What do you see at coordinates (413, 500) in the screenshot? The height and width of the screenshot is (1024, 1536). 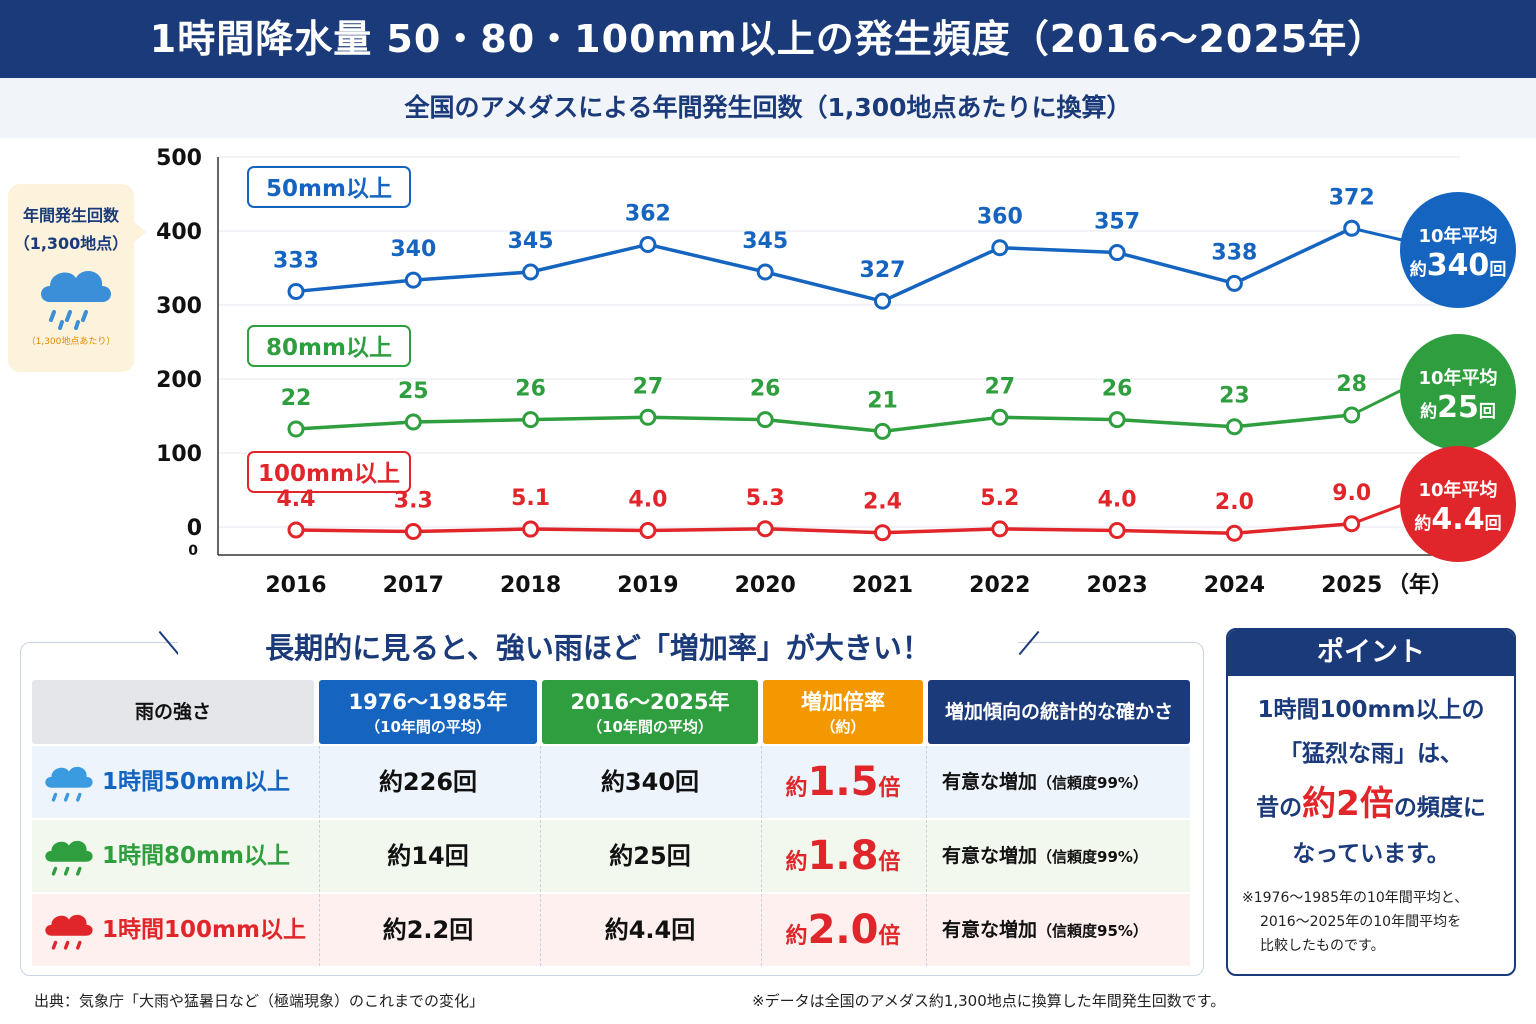 I see `data-label: 3.3` at bounding box center [413, 500].